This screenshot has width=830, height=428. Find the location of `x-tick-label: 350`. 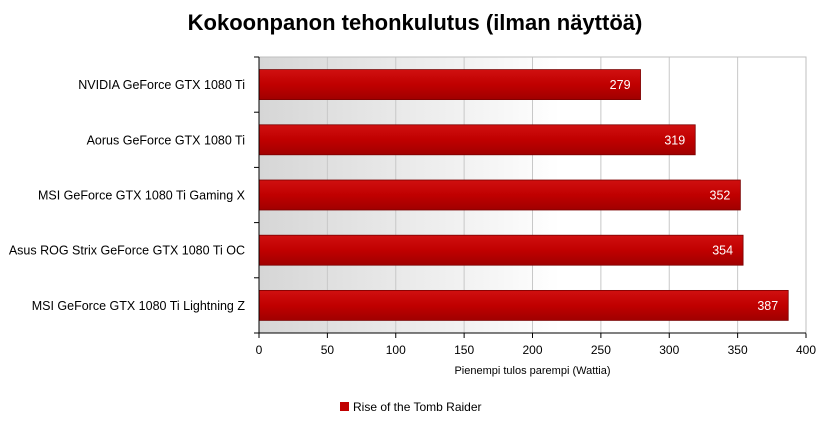

x-tick-label: 350 is located at coordinates (738, 350).